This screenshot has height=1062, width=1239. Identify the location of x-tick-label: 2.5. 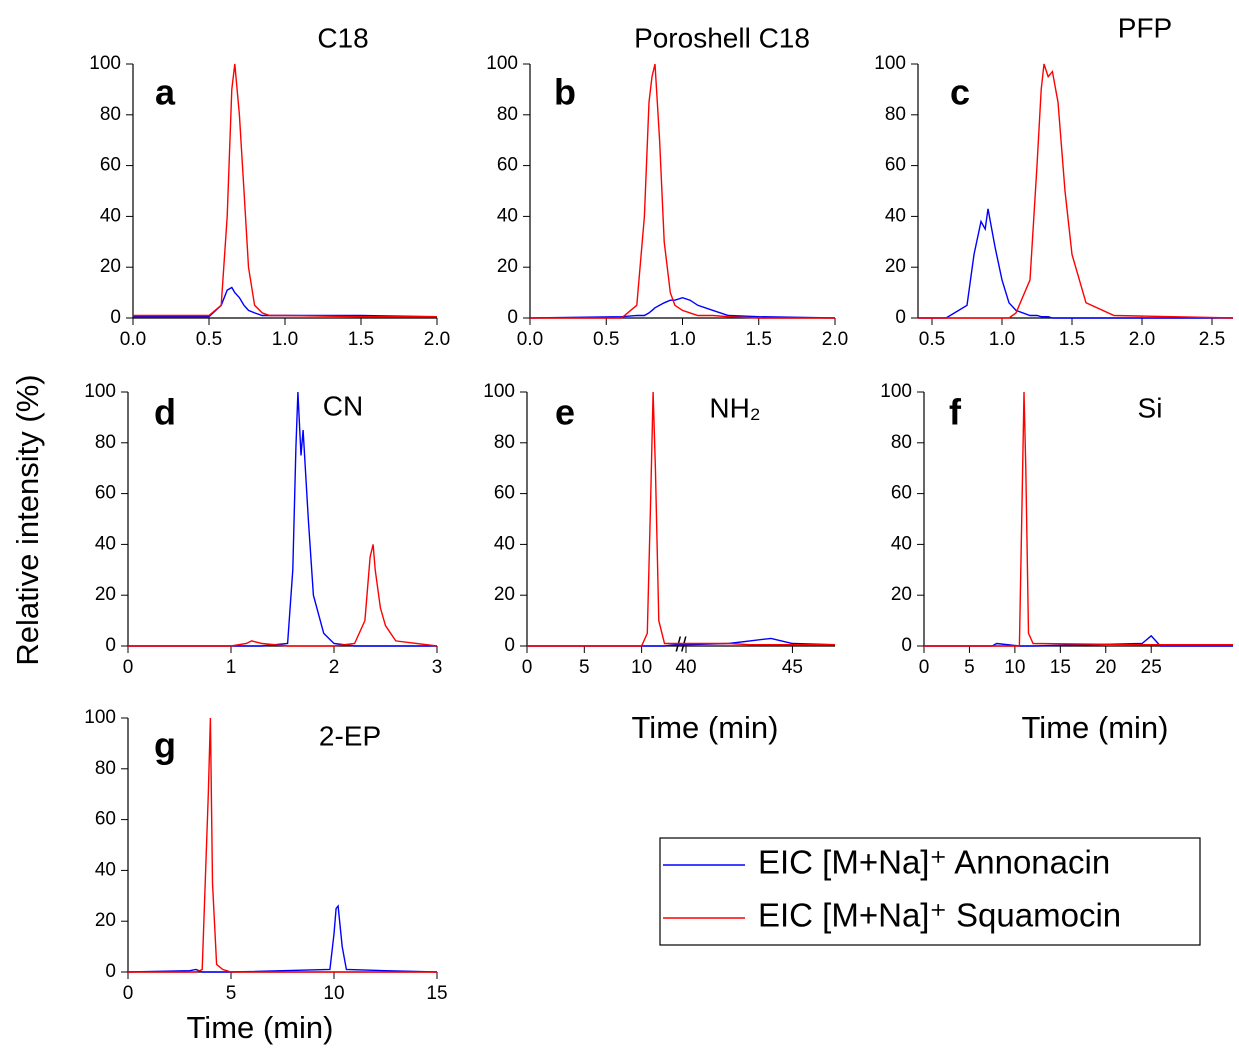
(1212, 339).